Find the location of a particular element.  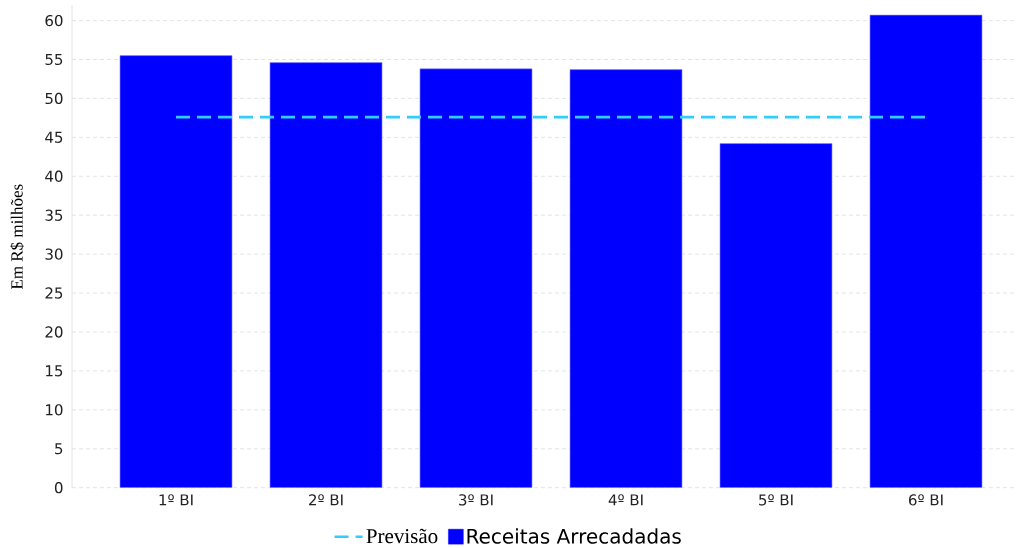

x-tick-label: 1º BI is located at coordinates (176, 500).